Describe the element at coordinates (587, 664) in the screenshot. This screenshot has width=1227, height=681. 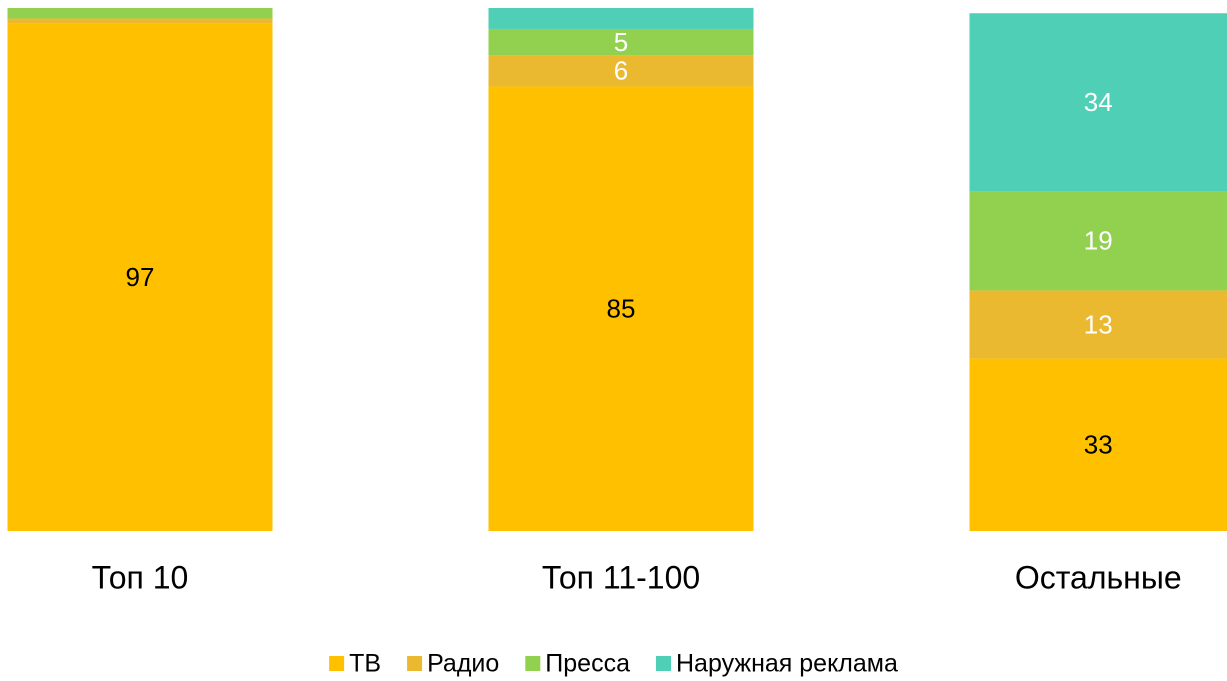
I see `legend-label: Пресса` at that location.